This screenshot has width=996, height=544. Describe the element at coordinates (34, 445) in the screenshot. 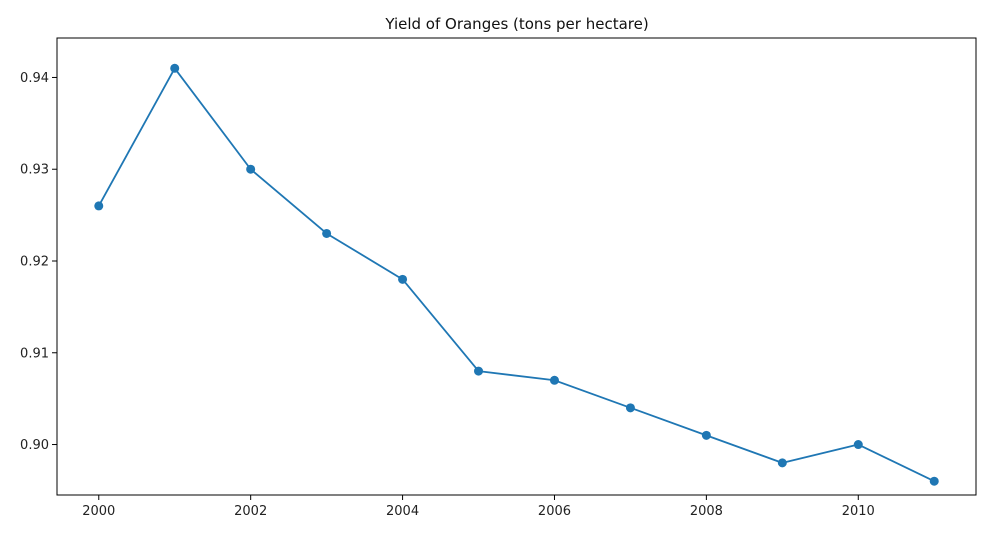

I see `y-tick-label: 0.90` at that location.